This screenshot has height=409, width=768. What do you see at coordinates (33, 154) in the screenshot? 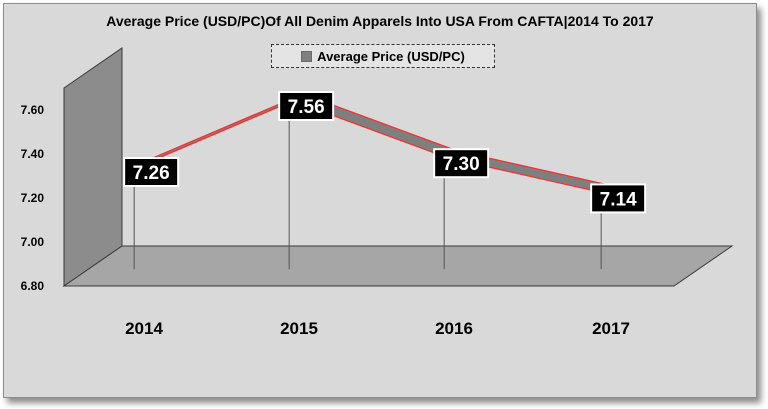
I see `y-tick-label: 7.40` at bounding box center [33, 154].